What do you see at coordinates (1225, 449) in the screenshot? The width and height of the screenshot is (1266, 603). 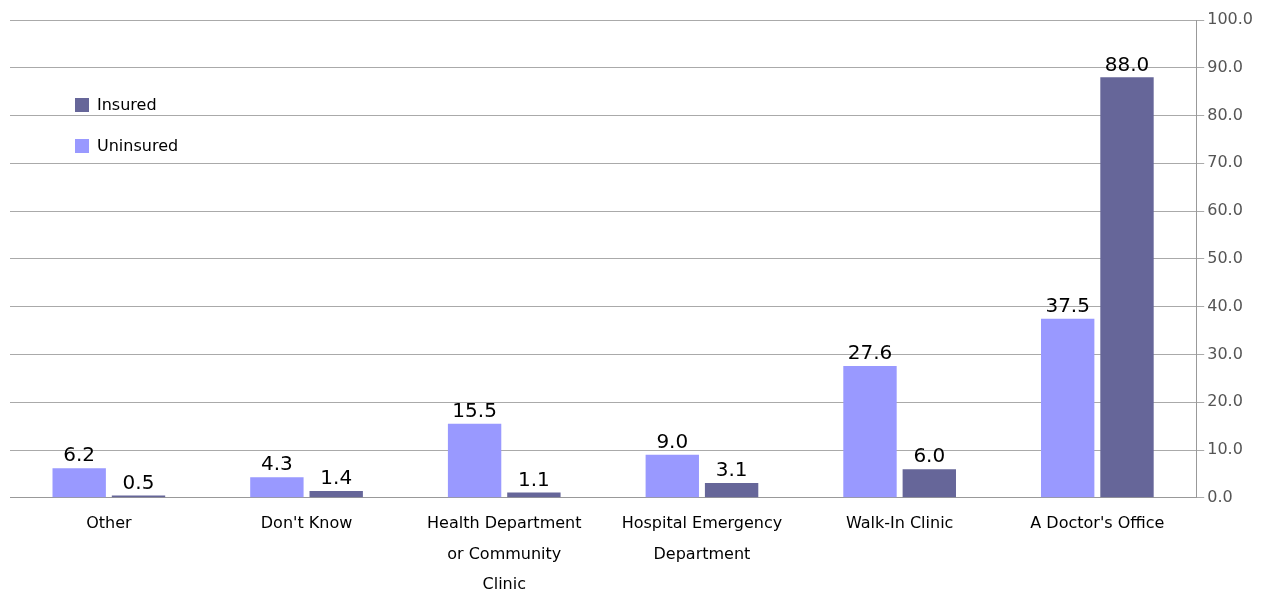 I see `y-tick-label: 10.0` at bounding box center [1225, 449].